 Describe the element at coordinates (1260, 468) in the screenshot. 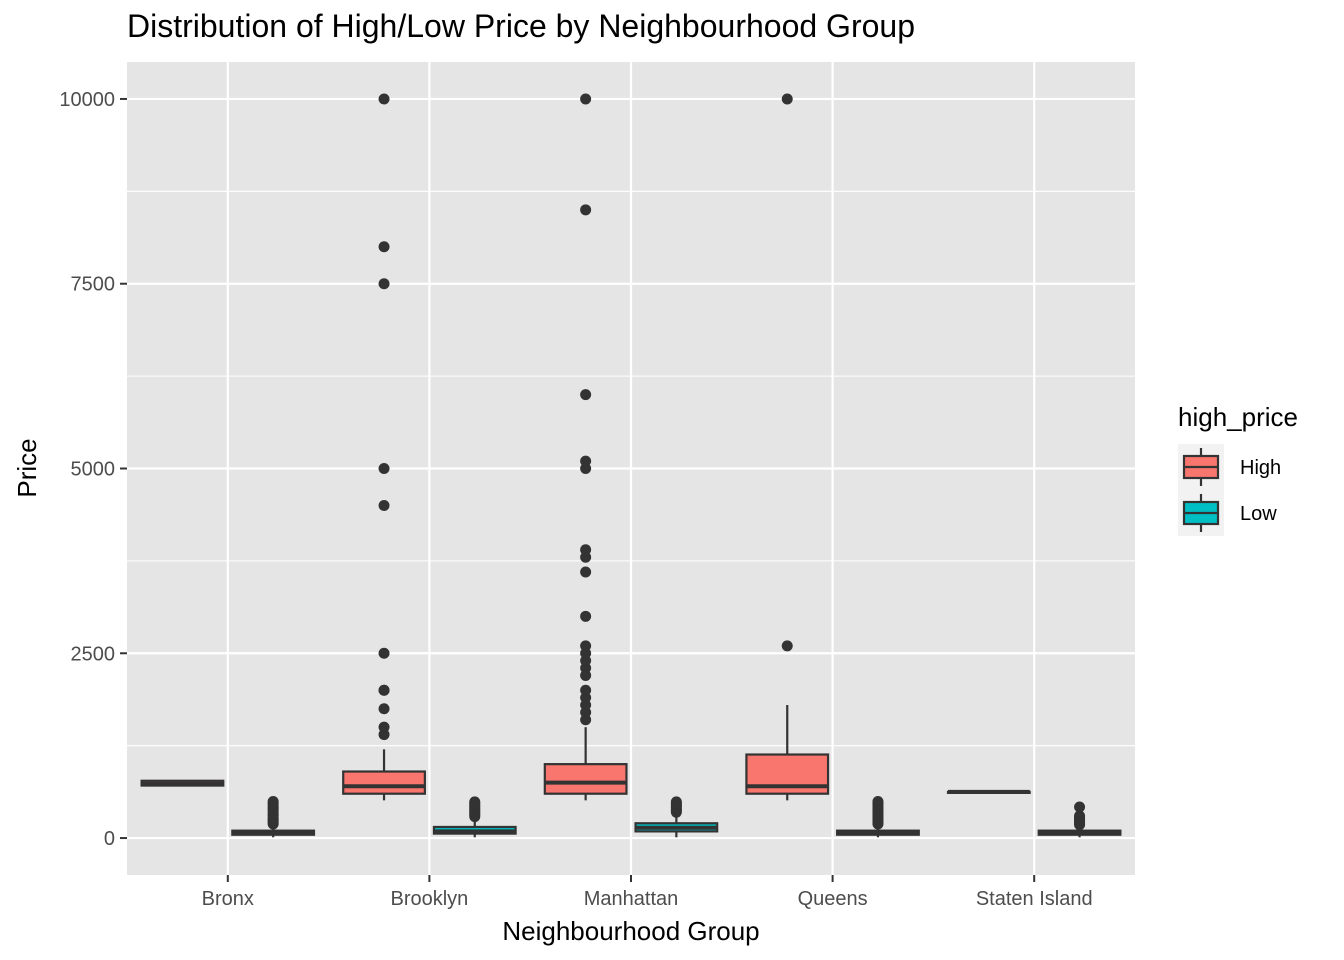

I see `legend-label-high: High` at that location.